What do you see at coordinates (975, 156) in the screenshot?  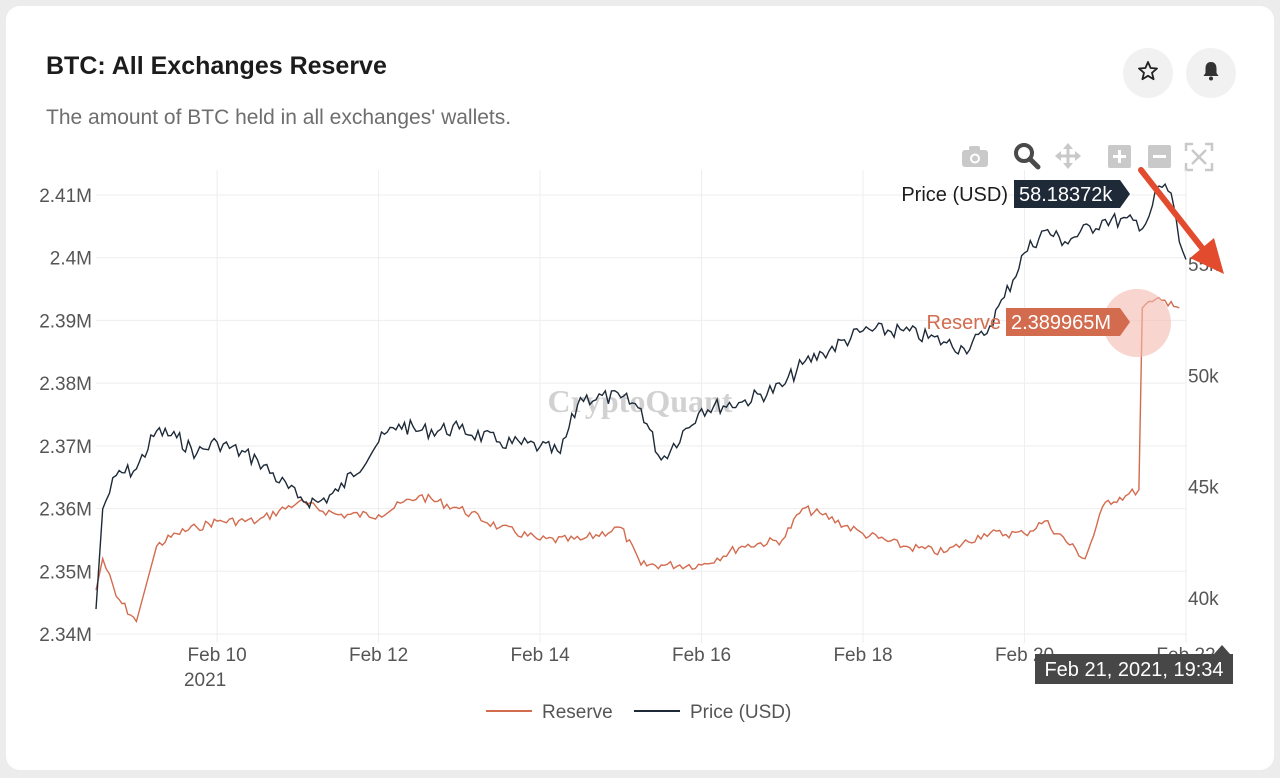 I see `camera-icon` at bounding box center [975, 156].